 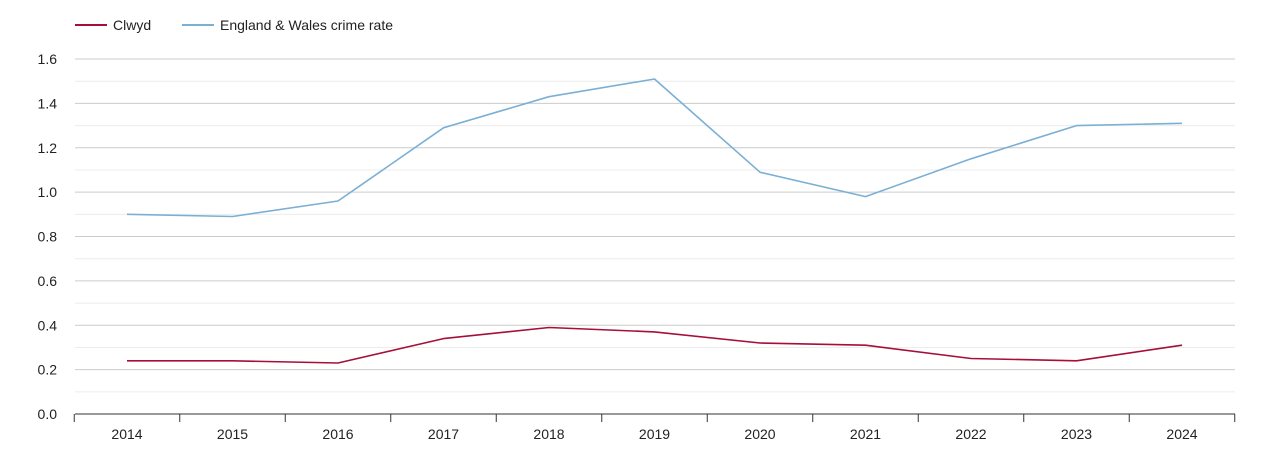 I want to click on y-tick-label: 0.4, so click(x=48, y=325).